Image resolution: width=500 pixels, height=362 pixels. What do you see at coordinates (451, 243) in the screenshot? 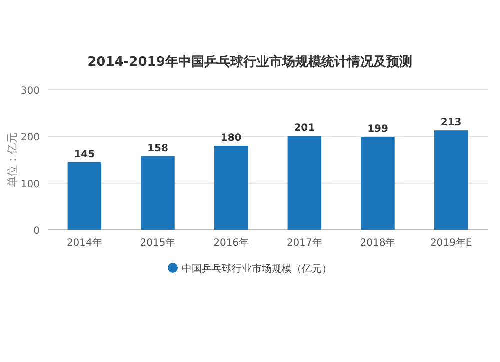
I see `x-tick-label: 2019年E` at bounding box center [451, 243].